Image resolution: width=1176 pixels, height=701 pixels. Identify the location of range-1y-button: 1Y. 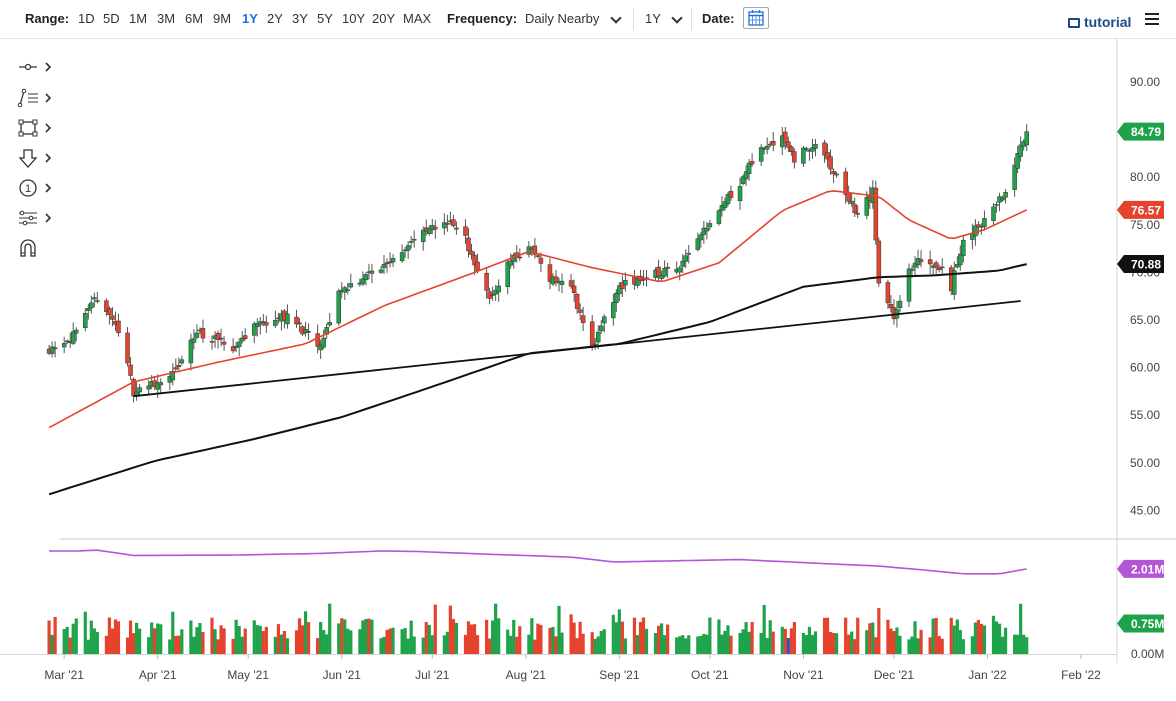
(250, 18).